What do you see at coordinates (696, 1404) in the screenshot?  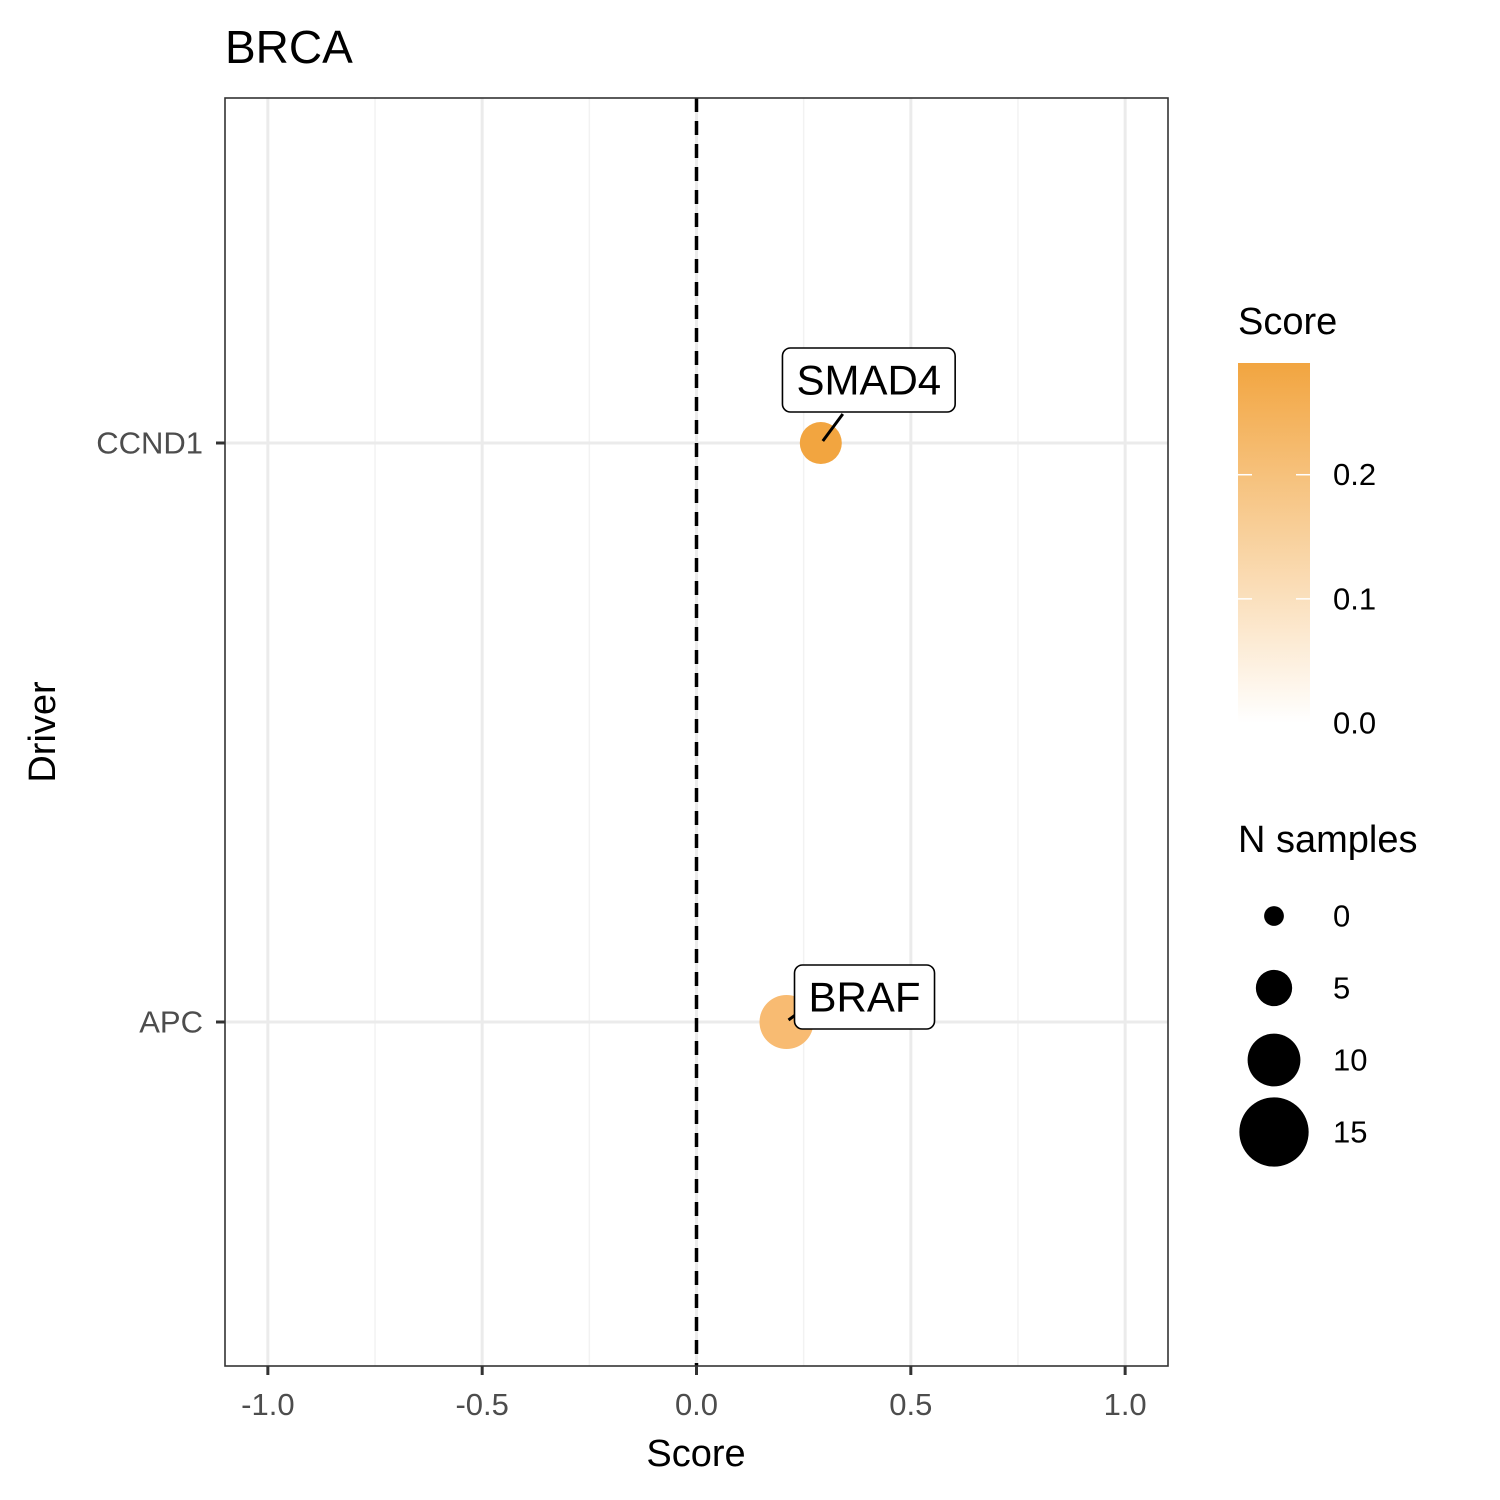 I see `x-tick-label: 0.0` at bounding box center [696, 1404].